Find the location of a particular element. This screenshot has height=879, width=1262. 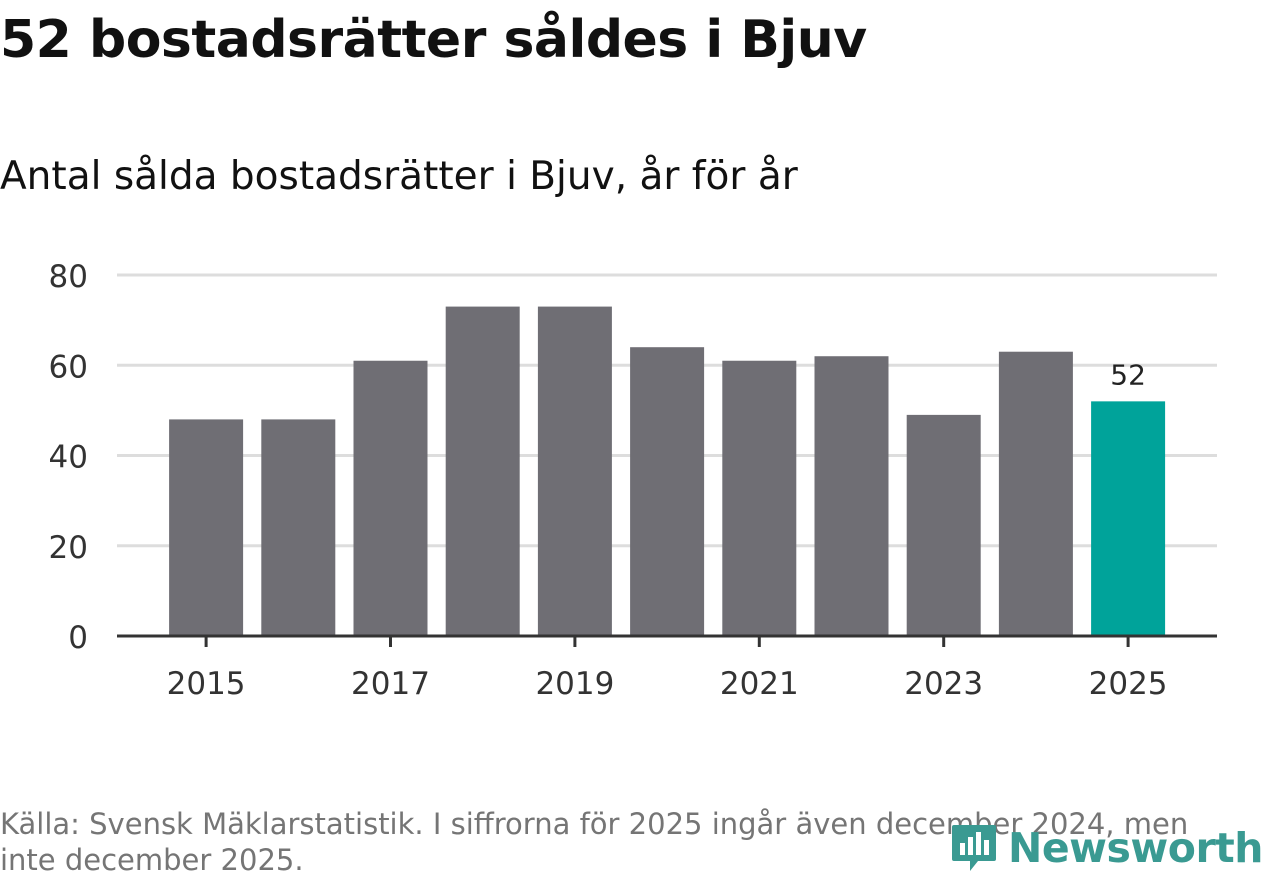

data-label: 52 is located at coordinates (1128, 374).